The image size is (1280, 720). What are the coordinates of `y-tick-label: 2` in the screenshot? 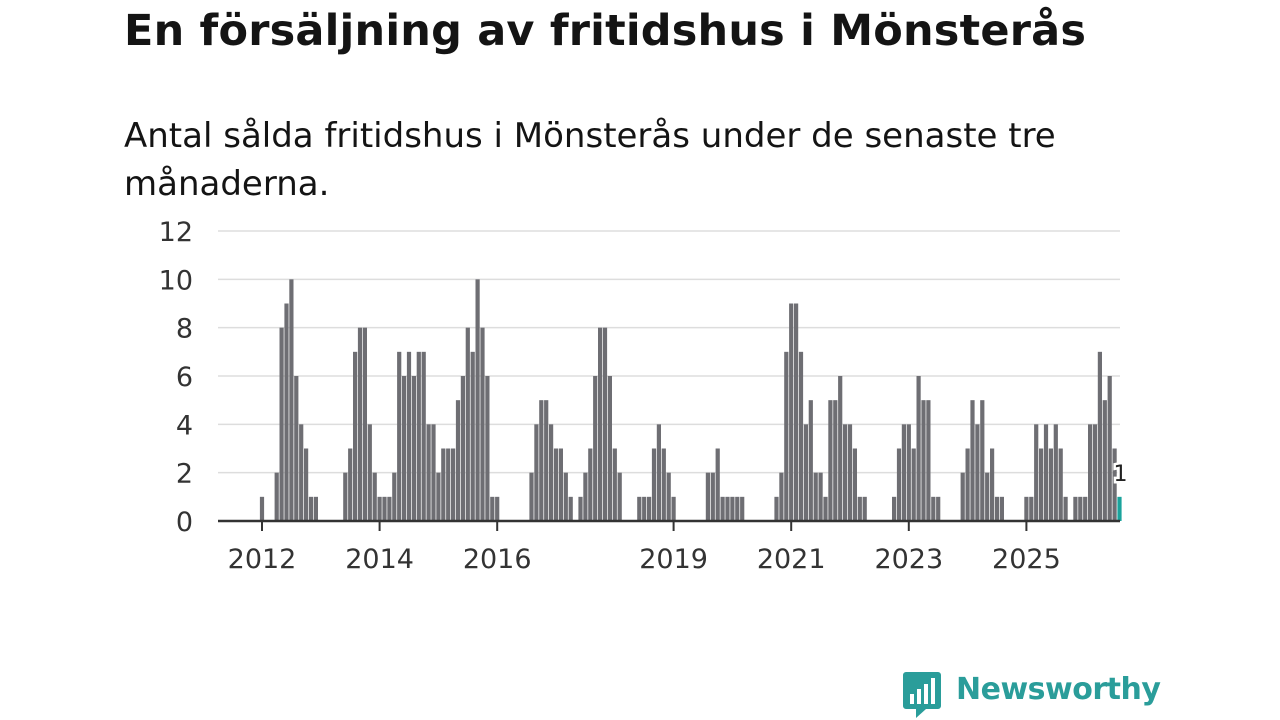 It's located at (184, 474).